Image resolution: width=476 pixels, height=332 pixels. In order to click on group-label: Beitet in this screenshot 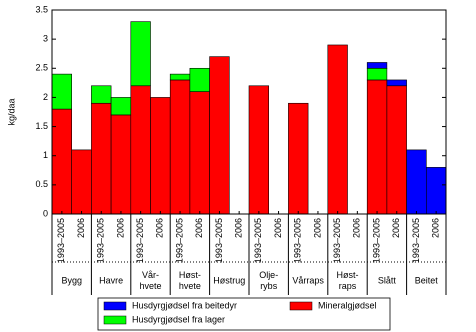, I will do `click(427, 280)`.